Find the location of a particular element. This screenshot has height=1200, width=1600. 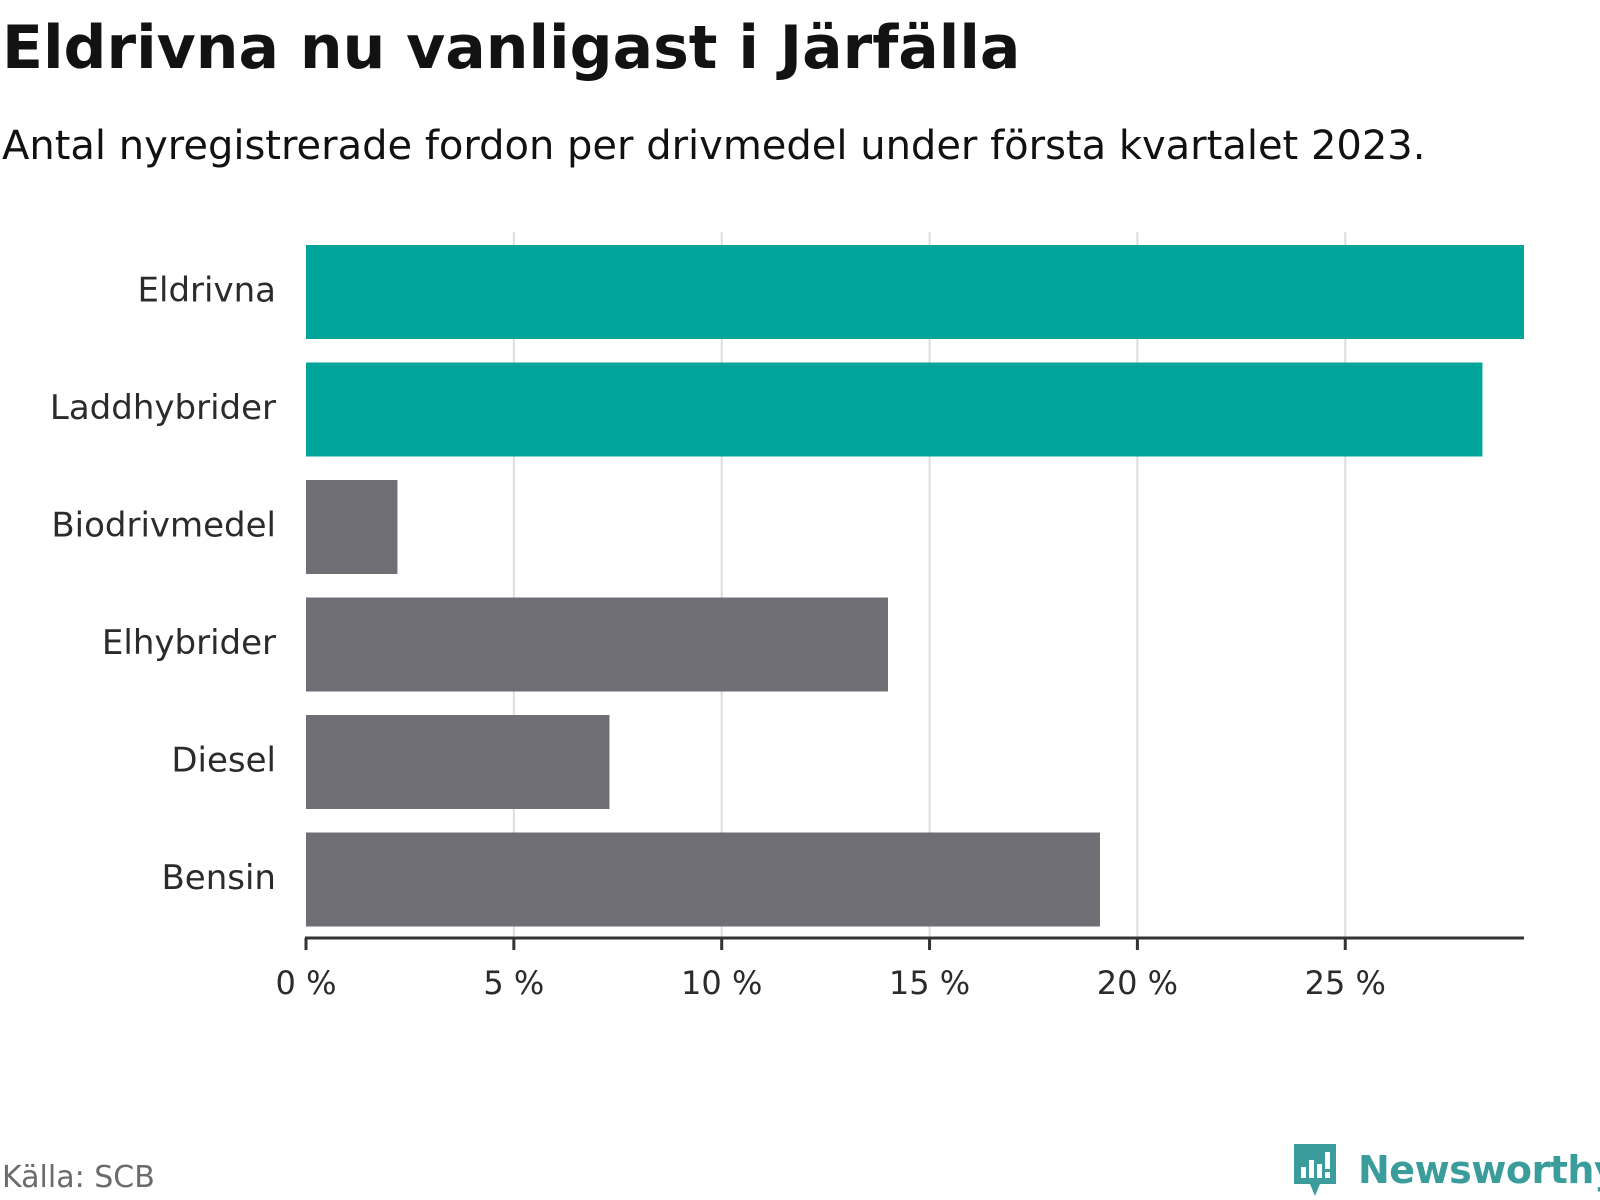

x-tick-label: 15 % is located at coordinates (929, 983).